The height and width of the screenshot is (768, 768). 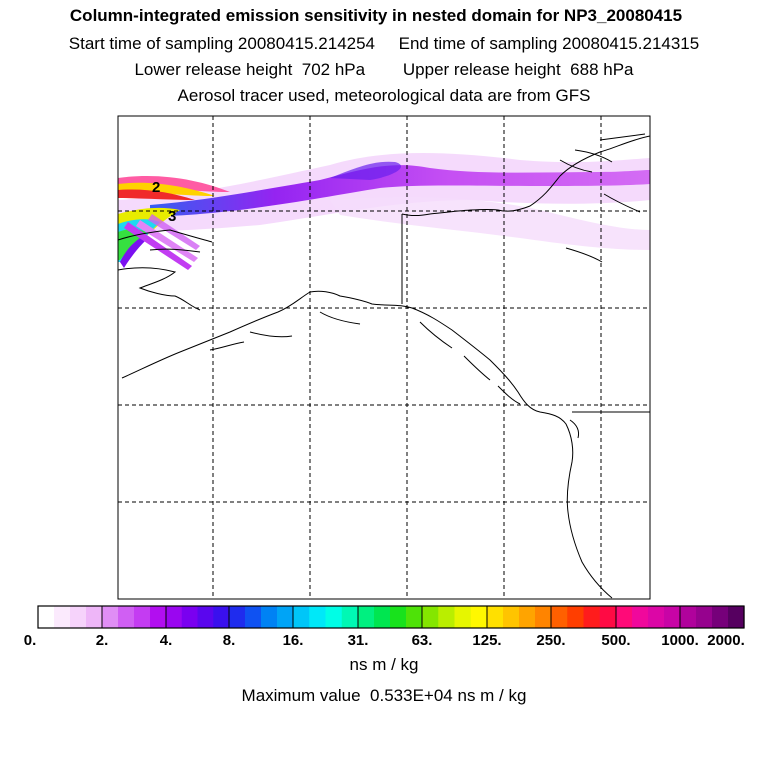 I want to click on colorbar-frame, so click(x=391, y=617).